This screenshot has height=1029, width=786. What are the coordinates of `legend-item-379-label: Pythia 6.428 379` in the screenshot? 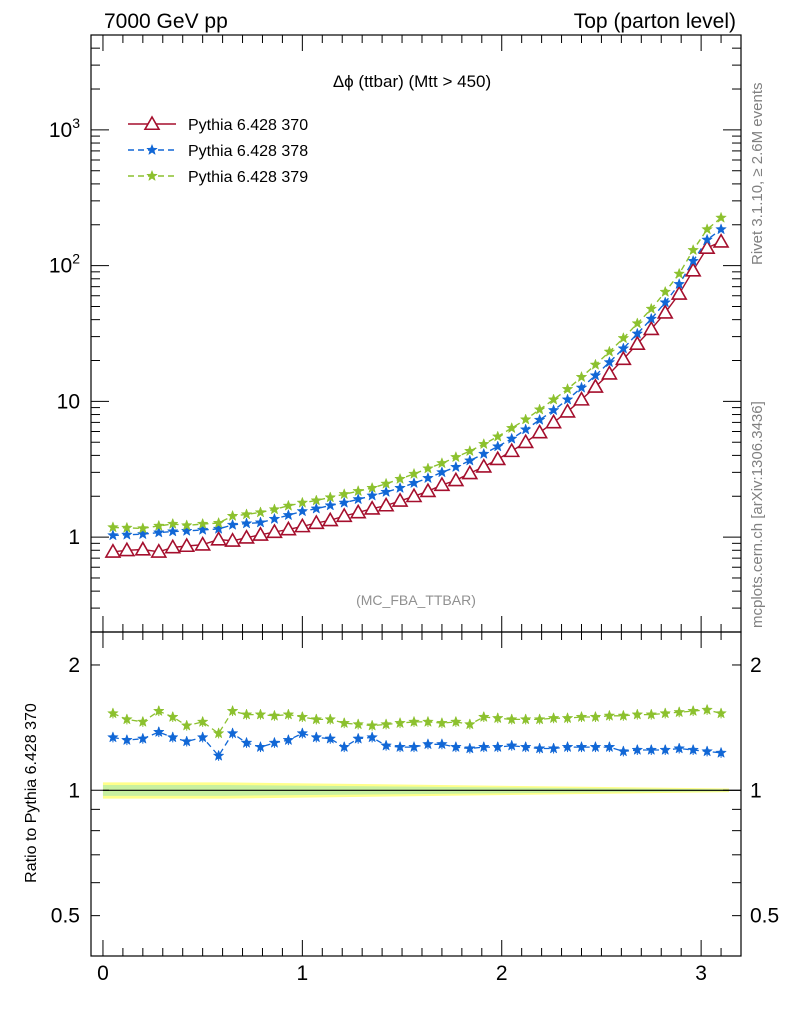 It's located at (248, 177).